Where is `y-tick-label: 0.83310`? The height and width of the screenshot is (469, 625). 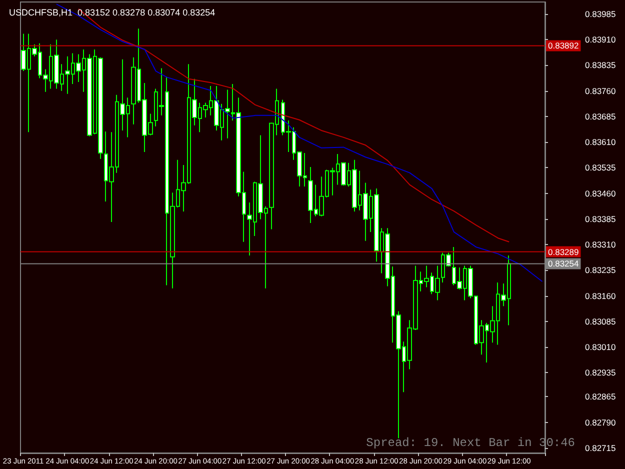
y-tick-label: 0.83310 is located at coordinates (600, 245).